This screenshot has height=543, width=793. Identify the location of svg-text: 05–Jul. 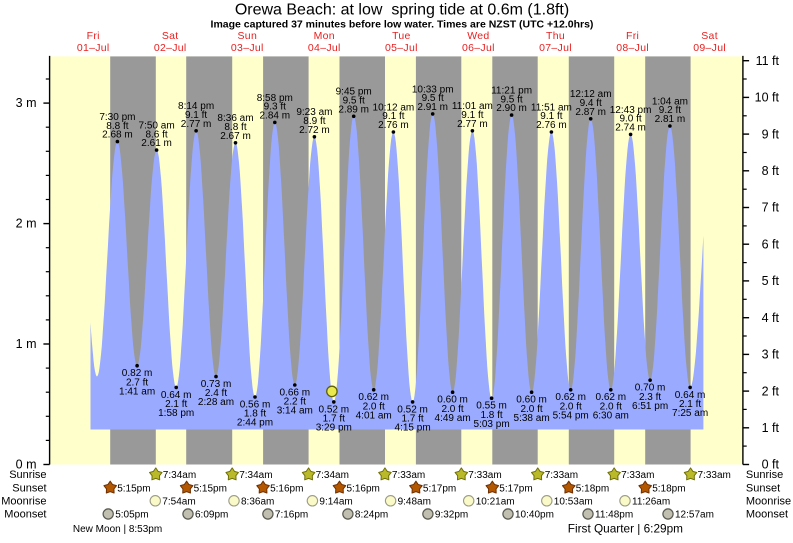
(401, 48).